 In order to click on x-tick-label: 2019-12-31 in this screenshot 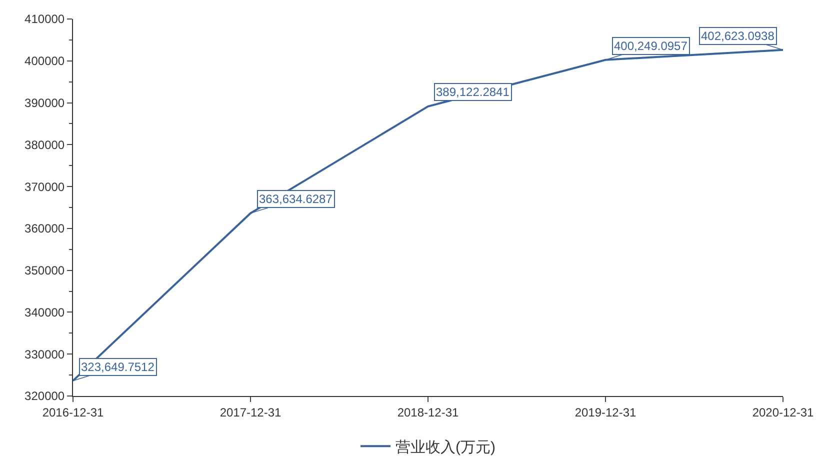, I will do `click(605, 412)`.